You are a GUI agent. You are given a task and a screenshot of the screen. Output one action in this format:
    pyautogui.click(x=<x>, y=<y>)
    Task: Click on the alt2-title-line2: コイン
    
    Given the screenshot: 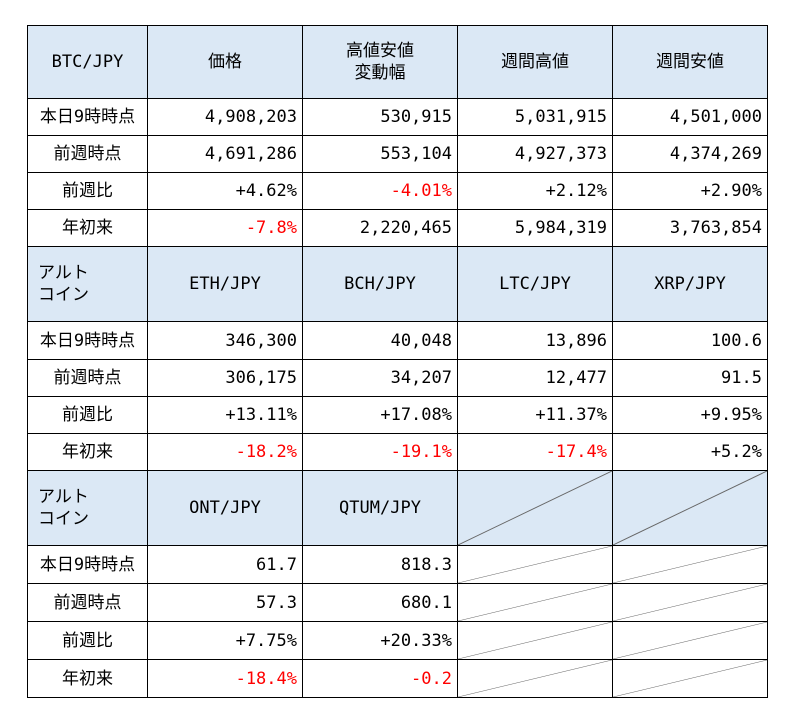 What is the action you would take?
    pyautogui.click(x=63, y=519)
    